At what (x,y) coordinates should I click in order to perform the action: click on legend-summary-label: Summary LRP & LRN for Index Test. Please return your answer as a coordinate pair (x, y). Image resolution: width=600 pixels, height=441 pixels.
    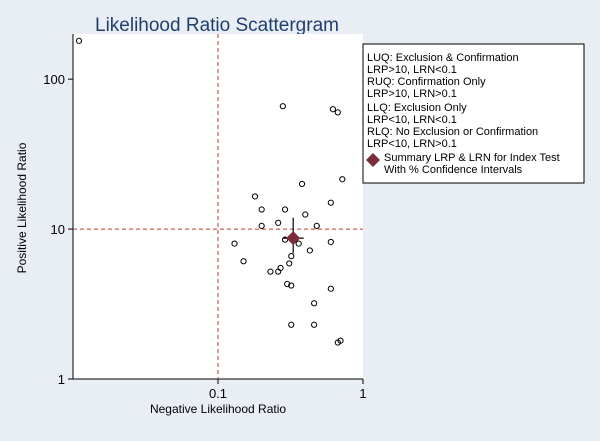
    Looking at the image, I should click on (472, 158).